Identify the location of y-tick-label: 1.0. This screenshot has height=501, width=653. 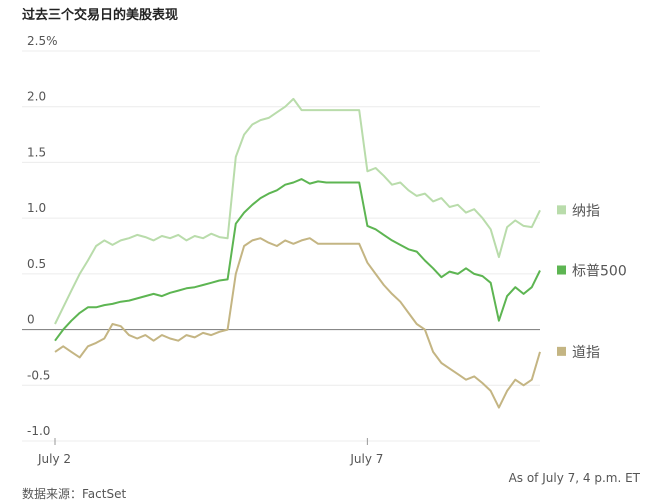
(36, 208).